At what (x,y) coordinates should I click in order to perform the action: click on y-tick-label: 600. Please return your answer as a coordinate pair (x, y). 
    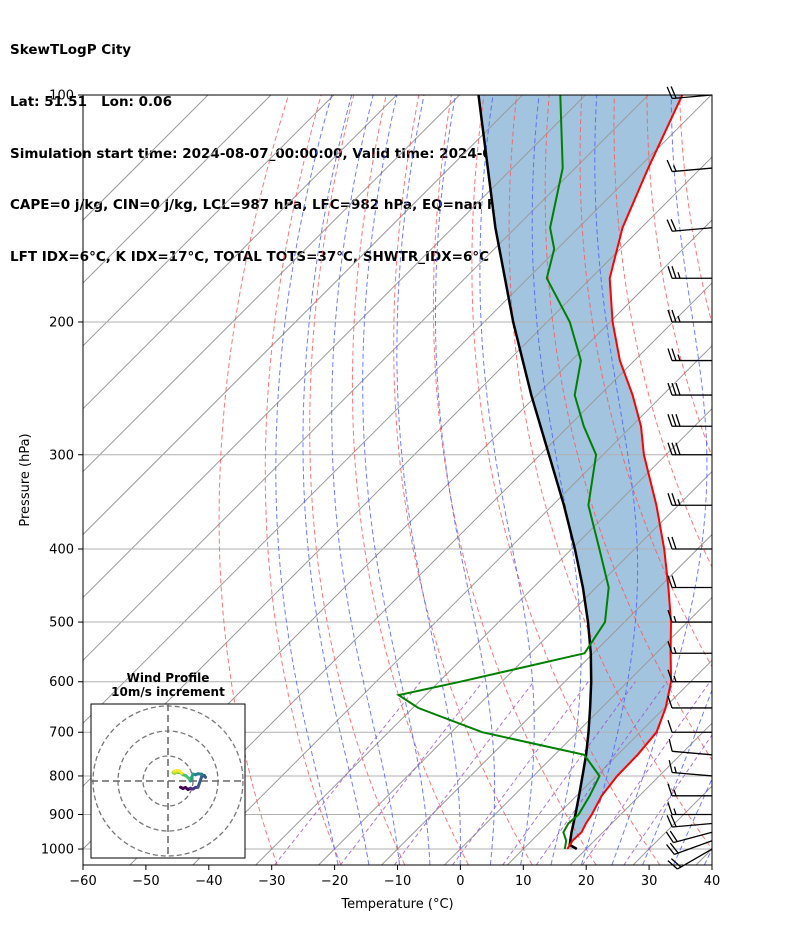
    Looking at the image, I should click on (61, 682).